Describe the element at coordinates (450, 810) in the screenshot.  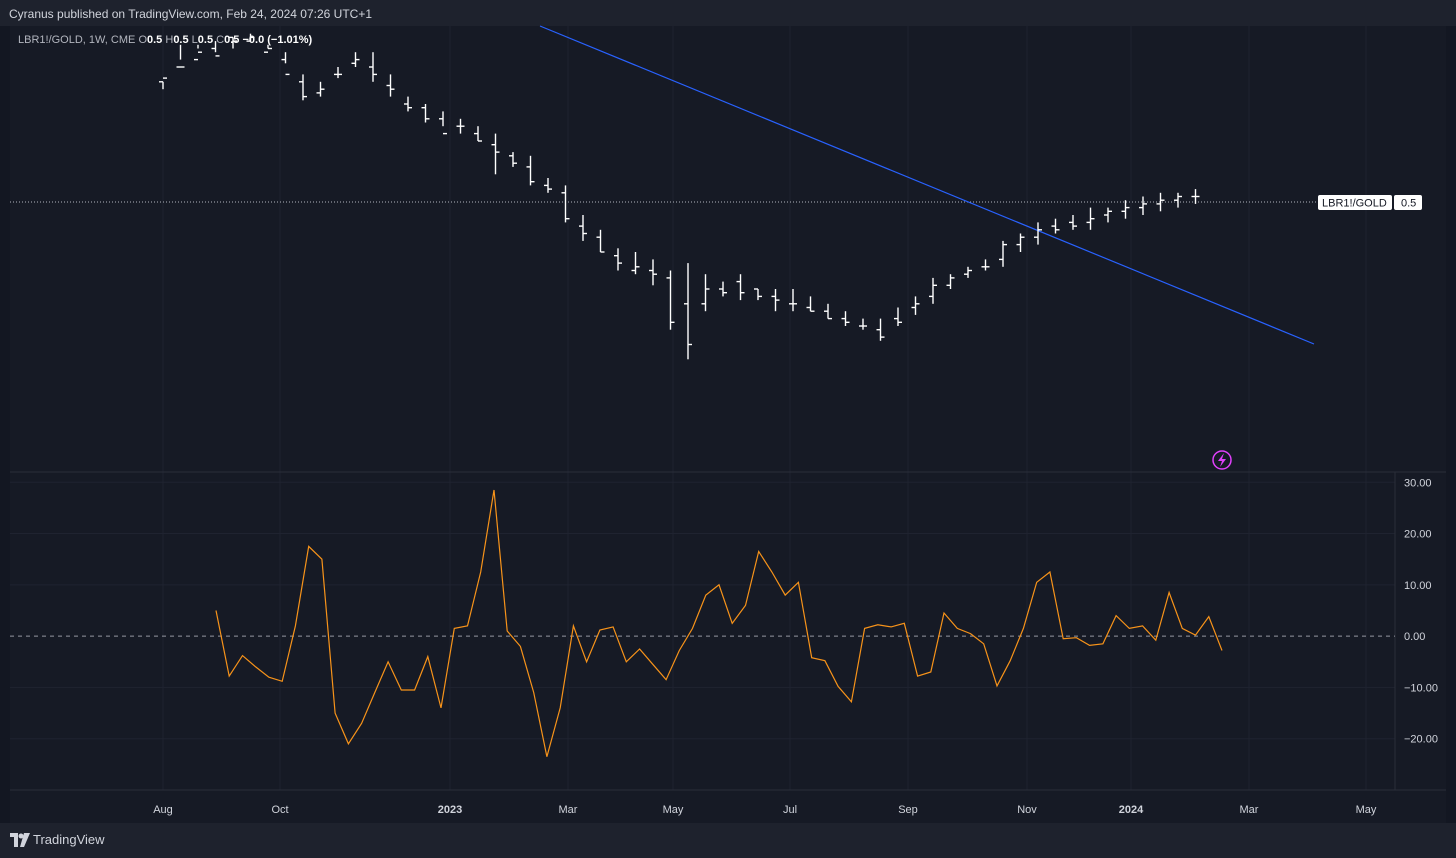
I see `x-tick-label: 2023` at that location.